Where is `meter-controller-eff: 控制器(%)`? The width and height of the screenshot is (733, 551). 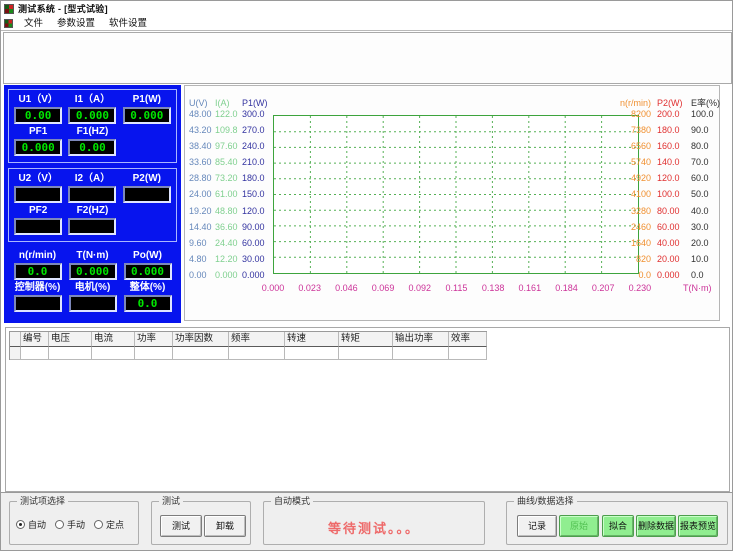 meter-controller-eff: 控制器(%) is located at coordinates (37, 297).